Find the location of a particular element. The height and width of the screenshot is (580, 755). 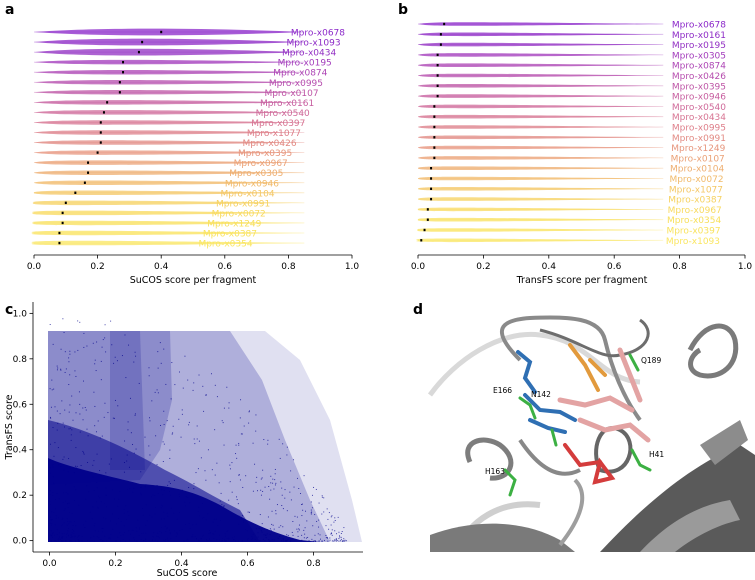

fragment-label: Mpro-x0161 is located at coordinates (699, 36).